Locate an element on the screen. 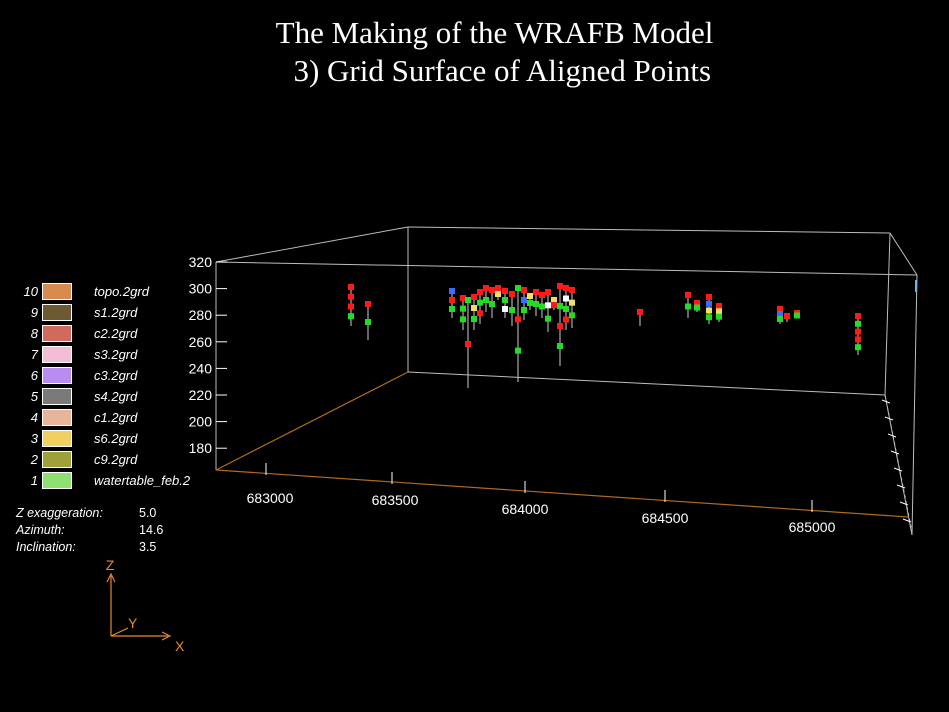 The width and height of the screenshot is (949, 712). box-edge-front-right-vertical is located at coordinates (914, 405).